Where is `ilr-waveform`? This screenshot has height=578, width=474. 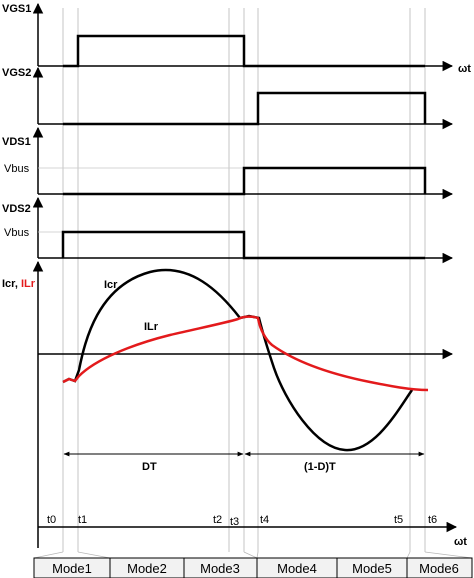 ilr-waveform is located at coordinates (245, 353).